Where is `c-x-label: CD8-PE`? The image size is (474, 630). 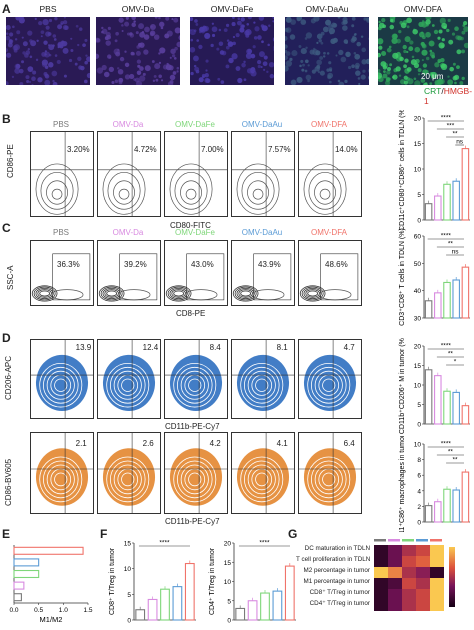 c-x-label: CD8-PE is located at coordinates (191, 313).